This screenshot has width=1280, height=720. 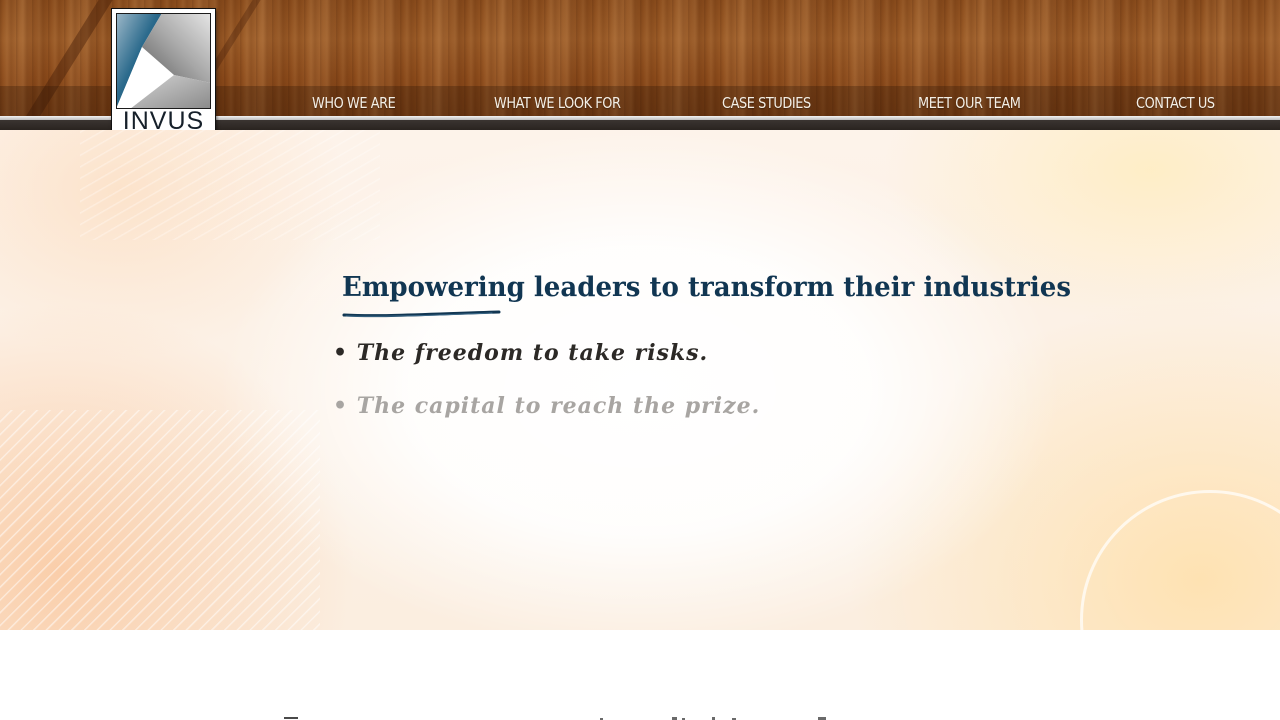 I want to click on below-fold-text-fragment, so click(x=555, y=718).